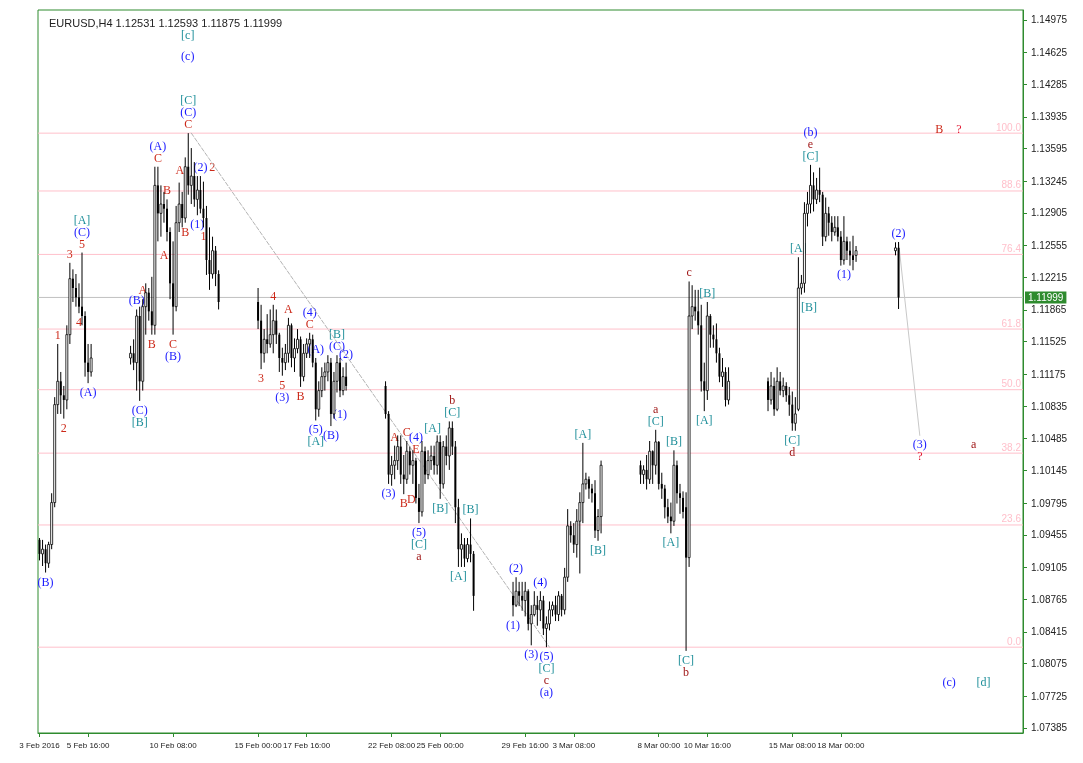  I want to click on annotation: 23.6, so click(1011, 519).